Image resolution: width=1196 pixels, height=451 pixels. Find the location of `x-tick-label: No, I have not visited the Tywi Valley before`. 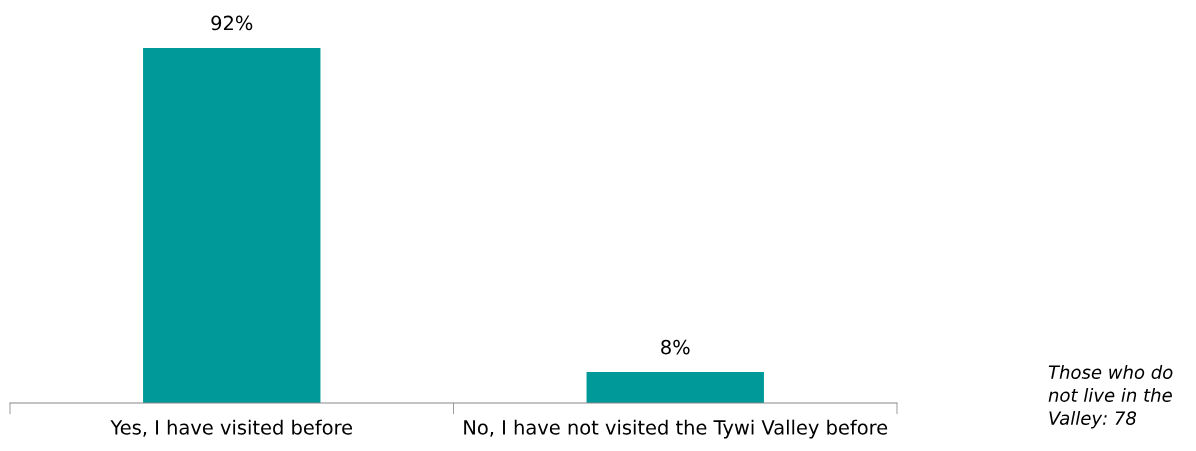

x-tick-label: No, I have not visited the Tywi Valley before is located at coordinates (676, 429).